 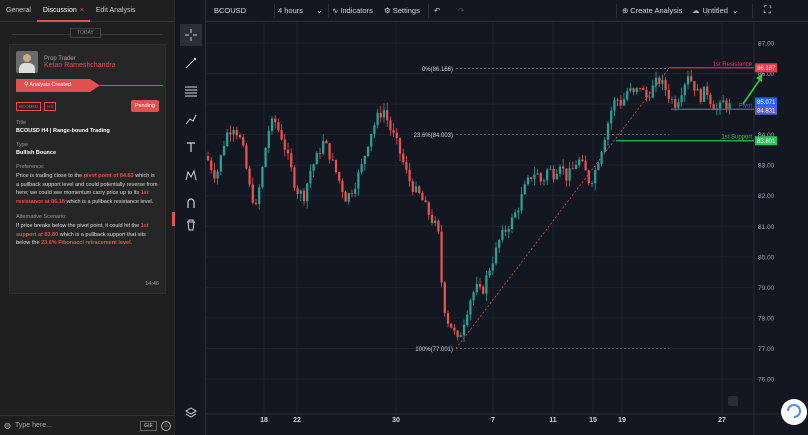 What do you see at coordinates (18, 10) in the screenshot?
I see `tab-general: General` at bounding box center [18, 10].